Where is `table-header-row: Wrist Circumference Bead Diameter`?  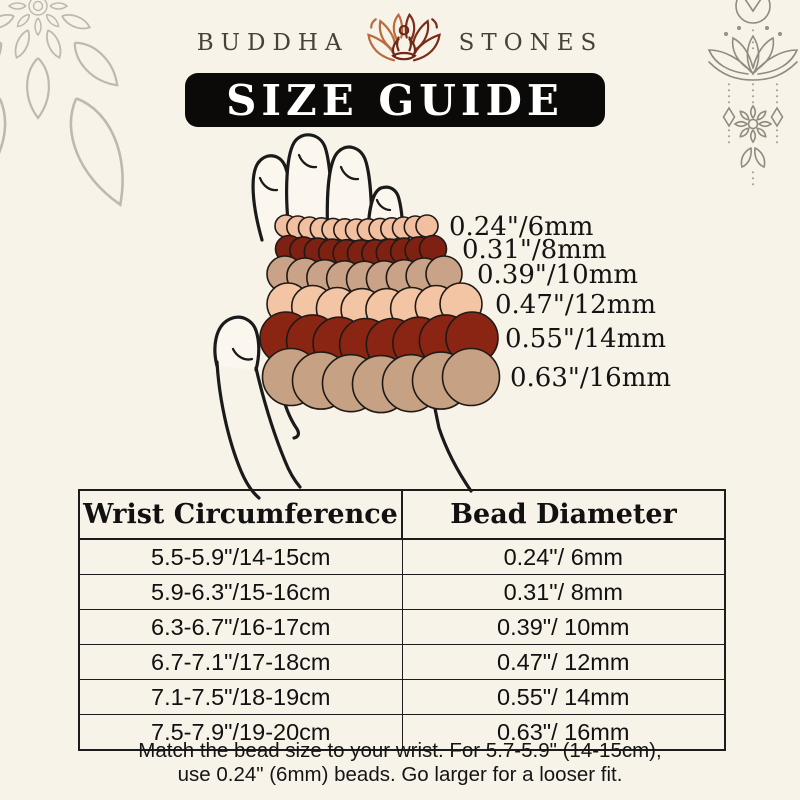
table-header-row: Wrist Circumference Bead Diameter is located at coordinates (402, 514).